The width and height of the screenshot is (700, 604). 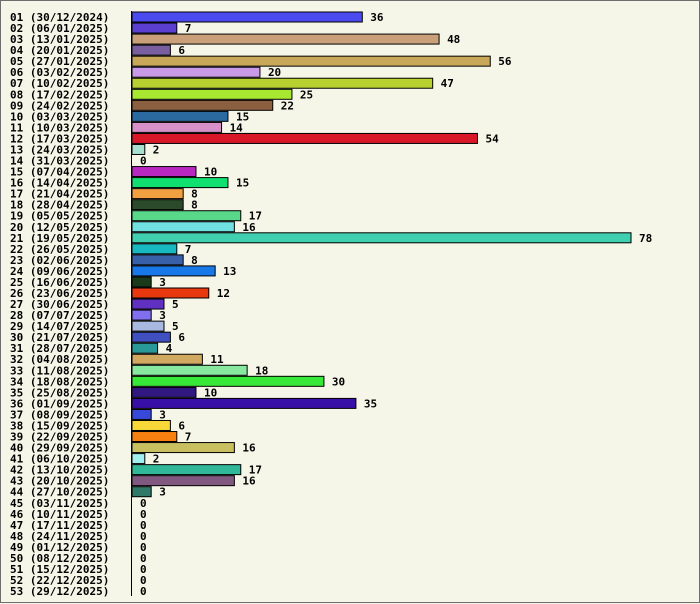 What do you see at coordinates (242, 116) in the screenshot?
I see `value-label: 15` at bounding box center [242, 116].